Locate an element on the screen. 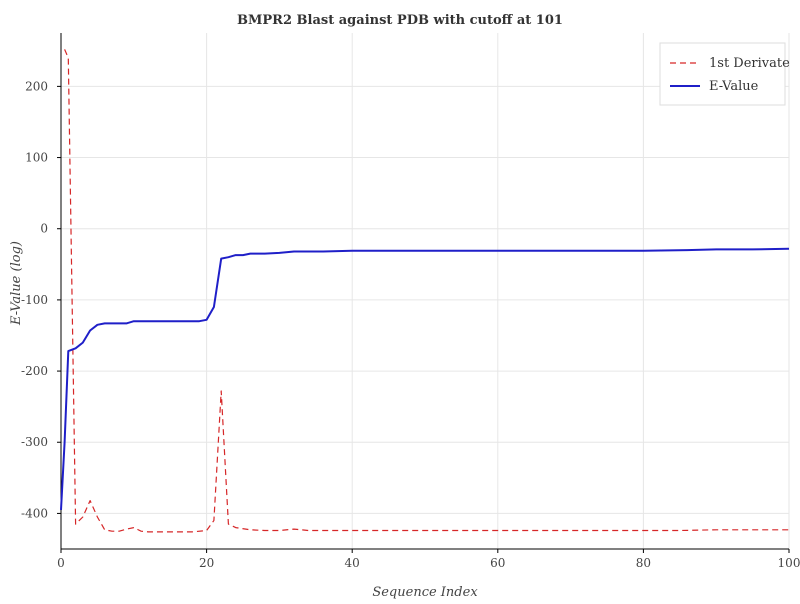 This screenshot has height=604, width=800. y-tick-label: 200 is located at coordinates (36, 86).